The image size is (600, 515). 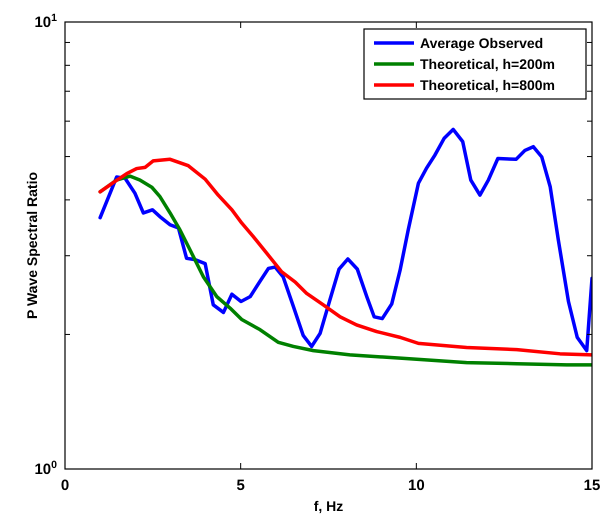 What do you see at coordinates (488, 85) in the screenshot?
I see `legend-label: Theoretical, h=800m` at bounding box center [488, 85].